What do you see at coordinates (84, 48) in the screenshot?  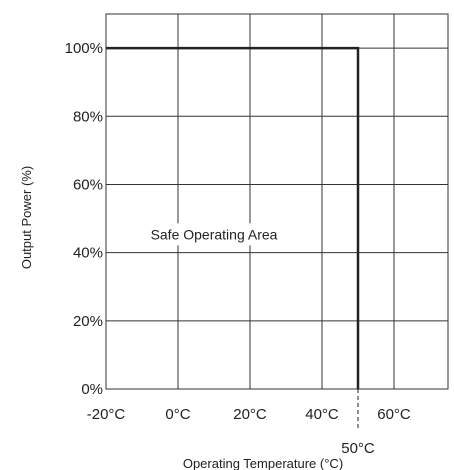 I see `y-tick-label-100: 100%` at bounding box center [84, 48].